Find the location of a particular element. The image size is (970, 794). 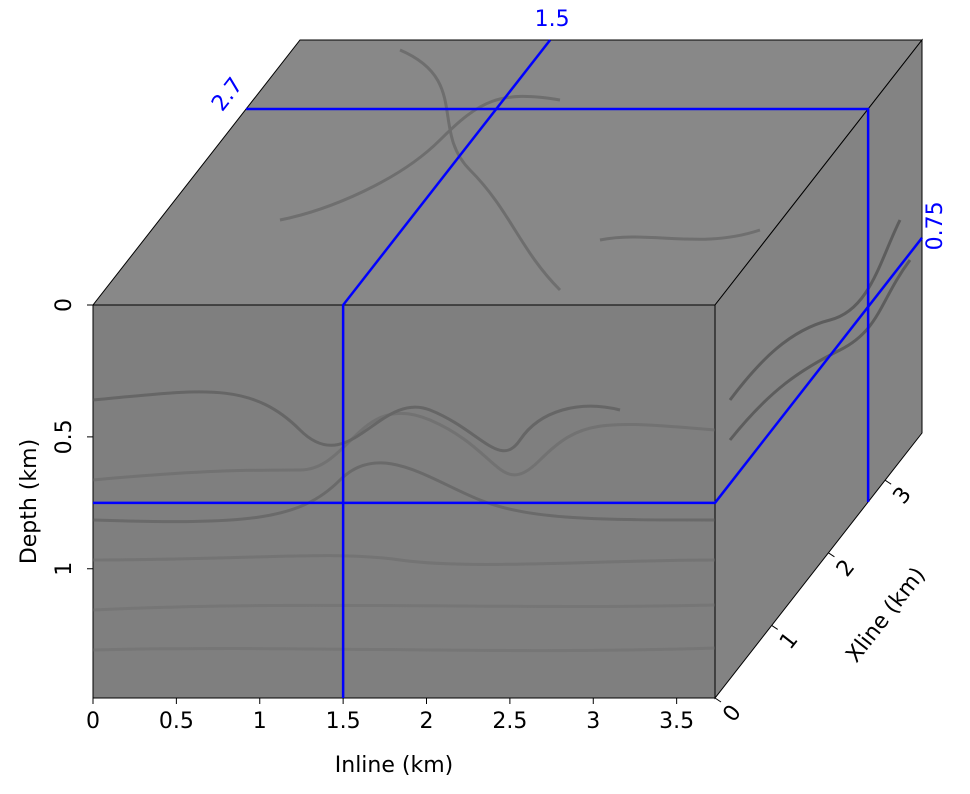

x-tick-label: 0 is located at coordinates (93, 721).